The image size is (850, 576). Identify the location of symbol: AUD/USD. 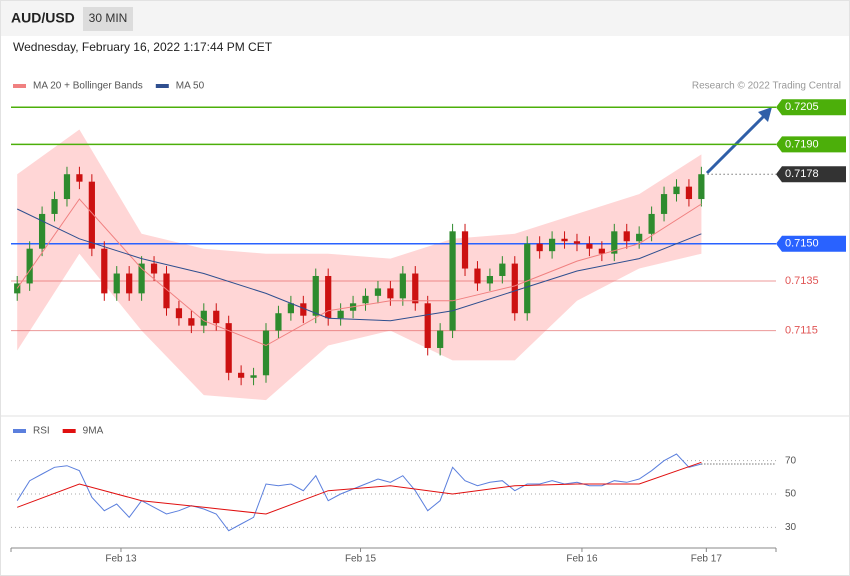
(43, 18).